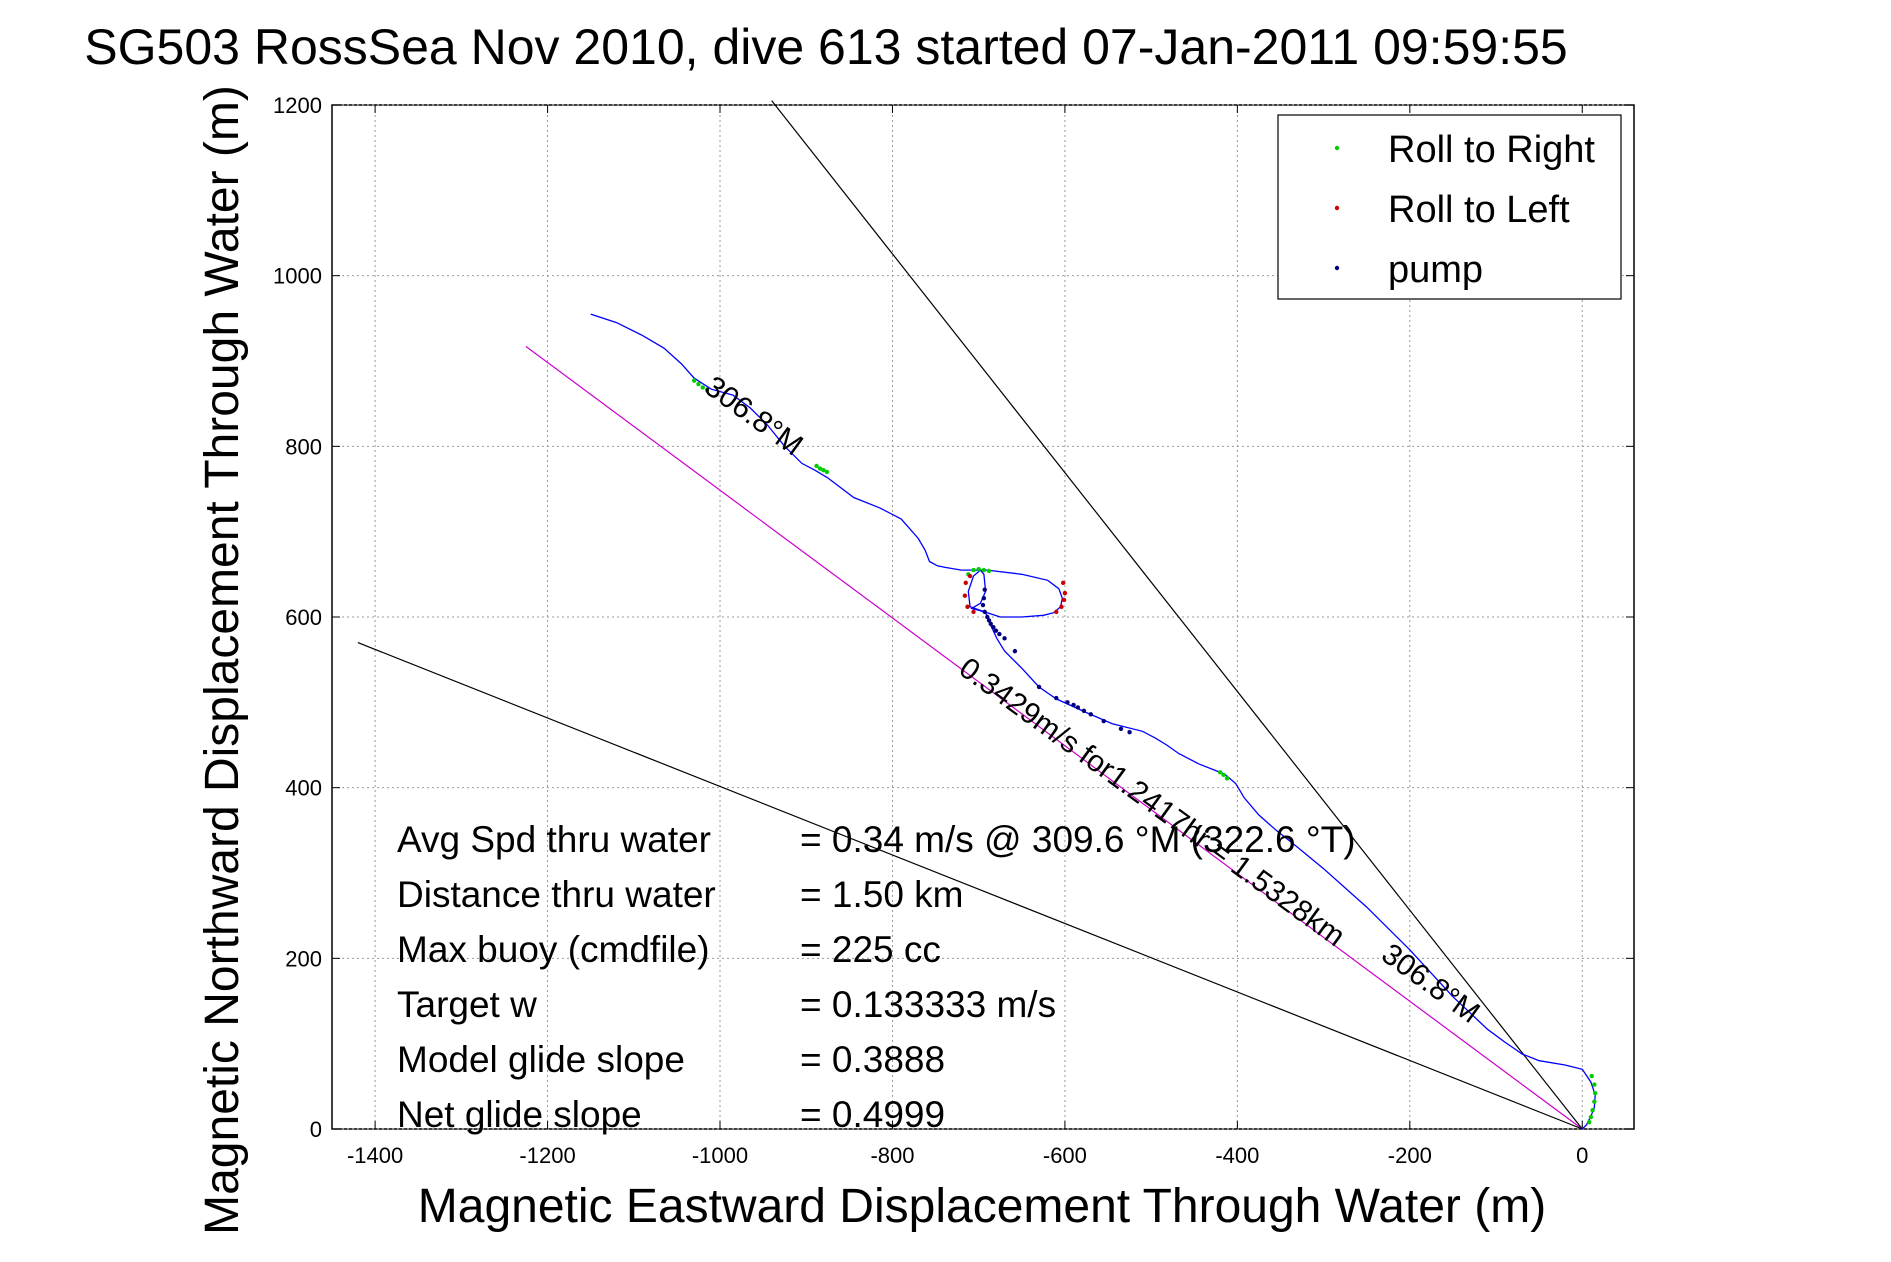  What do you see at coordinates (1582, 1155) in the screenshot?
I see `x-tick-label: 0` at bounding box center [1582, 1155].